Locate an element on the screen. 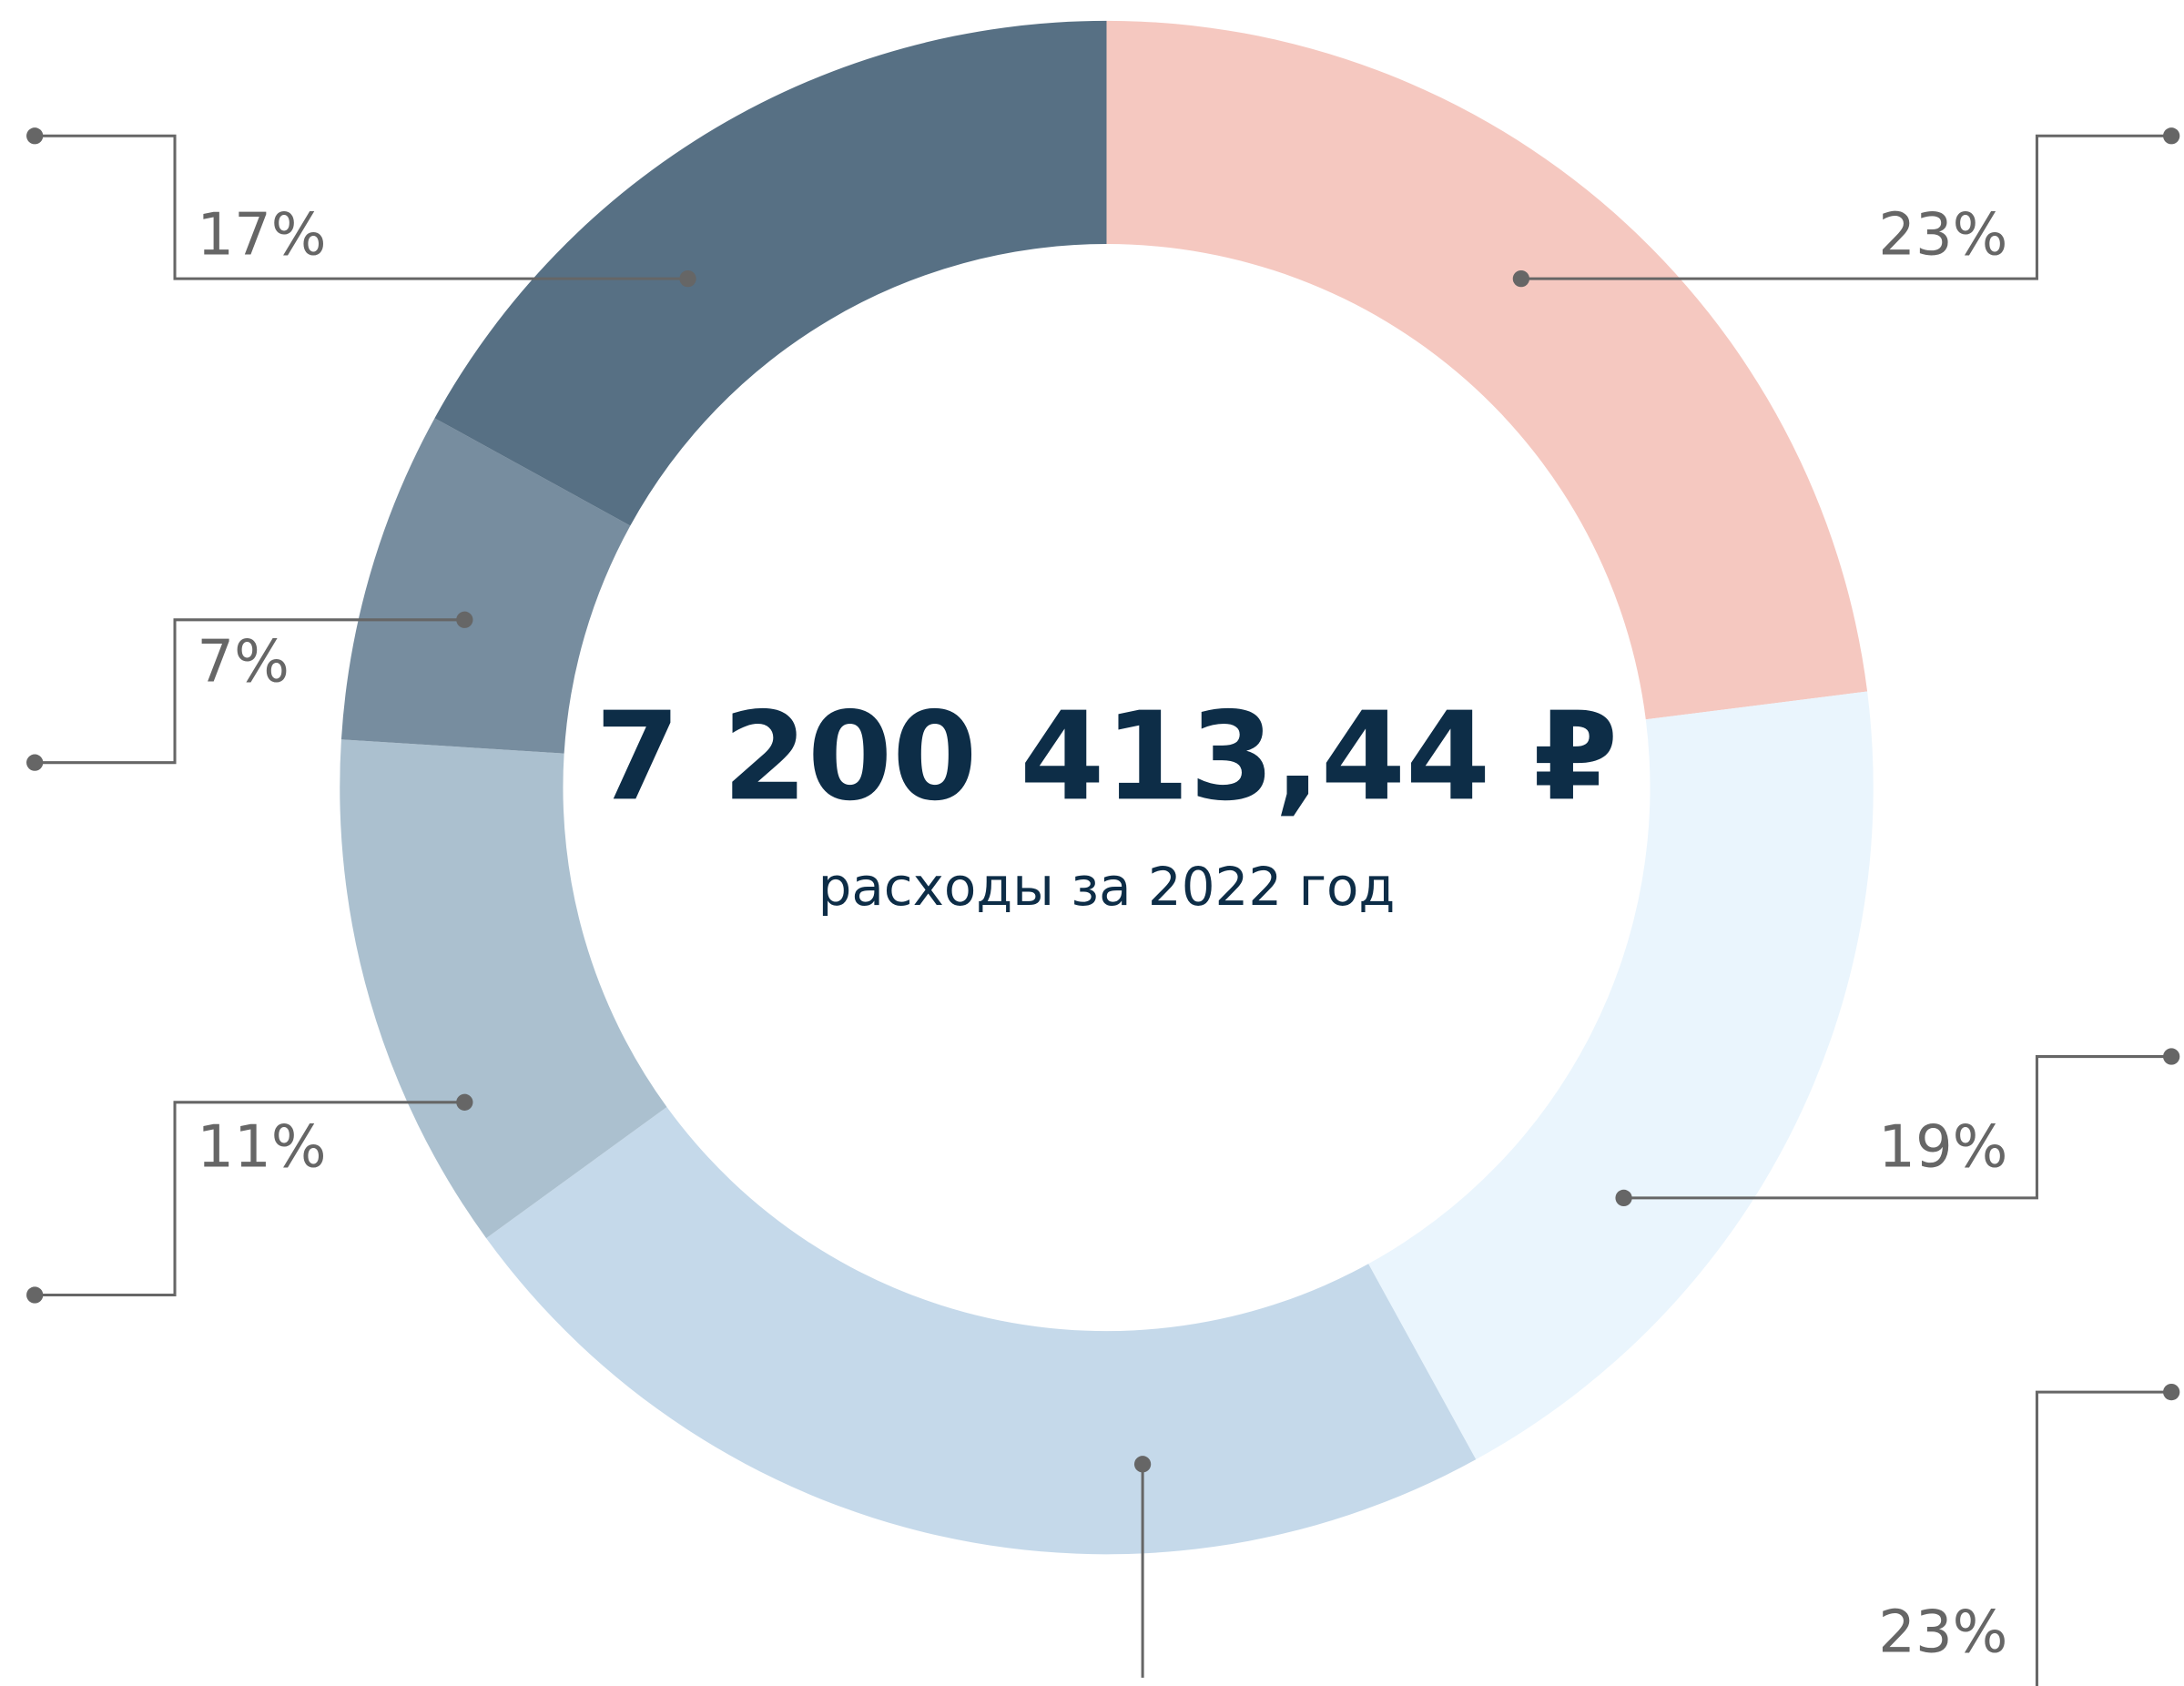 Image resolution: width=2184 pixels, height=1686 pixels. percent-label: 17% is located at coordinates (262, 235).